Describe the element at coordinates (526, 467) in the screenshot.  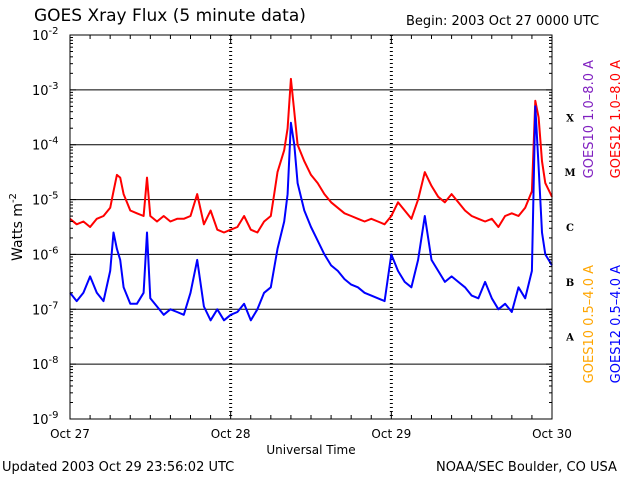
I see `credit-line: NOAA/SEC Boulder, CO USA` at that location.